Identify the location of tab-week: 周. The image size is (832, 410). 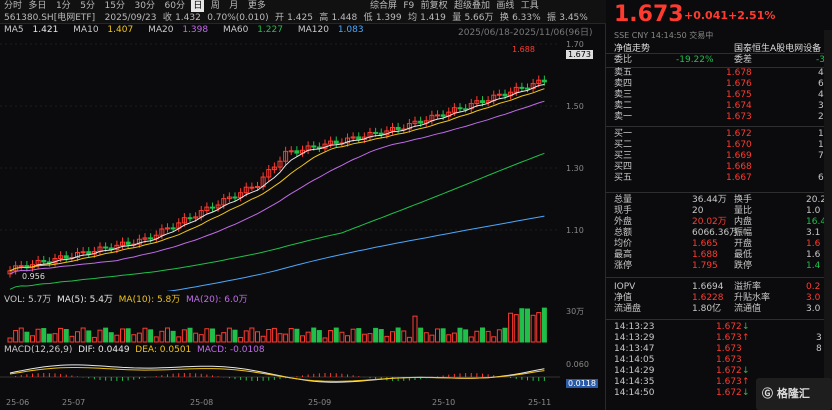
(215, 6).